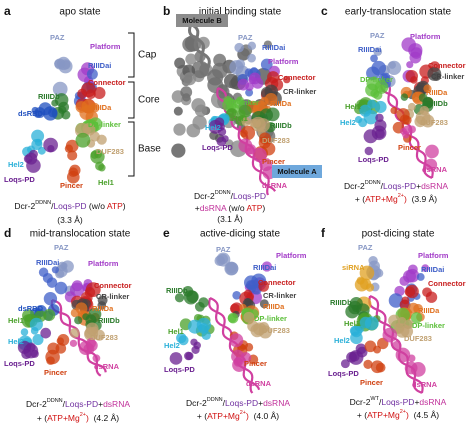  What do you see at coordinates (230, 208) in the screenshot?
I see `caption: +dsRNA (w/o ATP)` at bounding box center [230, 208].